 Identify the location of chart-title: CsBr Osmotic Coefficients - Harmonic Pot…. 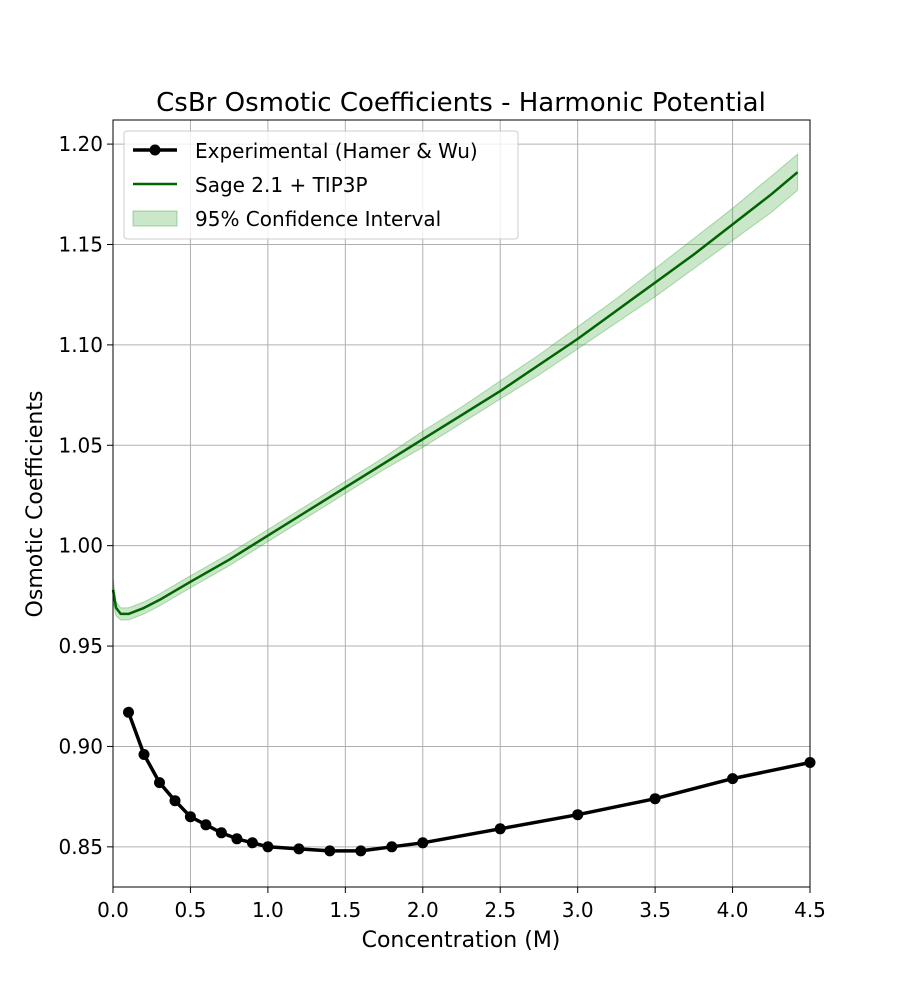
(461, 103).